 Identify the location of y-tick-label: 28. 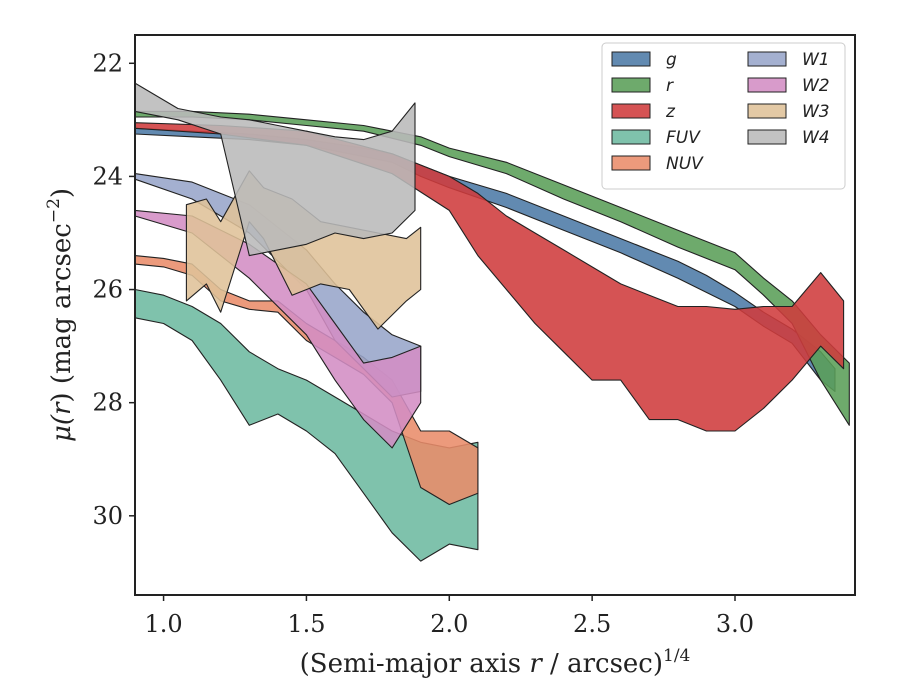
(107, 403).